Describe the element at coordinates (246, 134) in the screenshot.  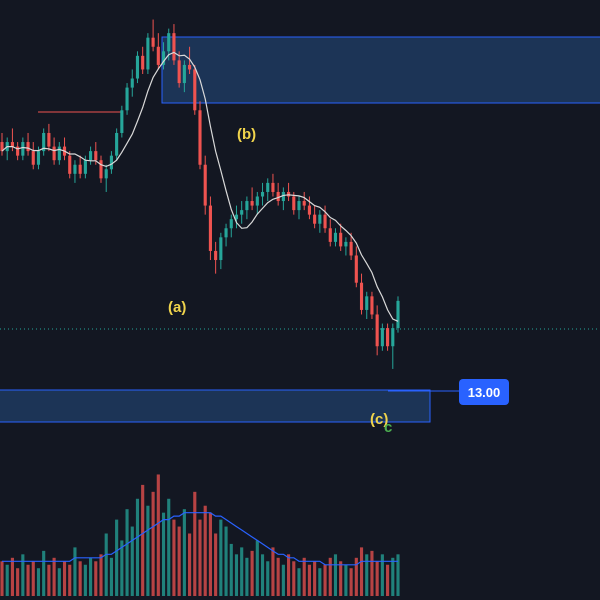
I see `wave-label-b: (b)` at that location.